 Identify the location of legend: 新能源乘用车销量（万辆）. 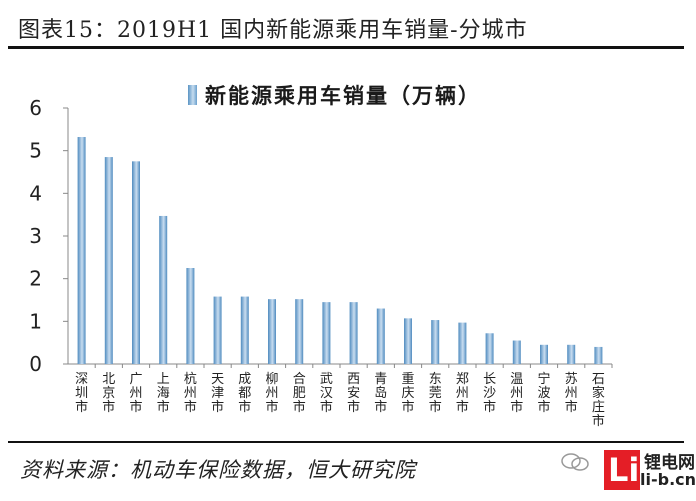
(334, 95).